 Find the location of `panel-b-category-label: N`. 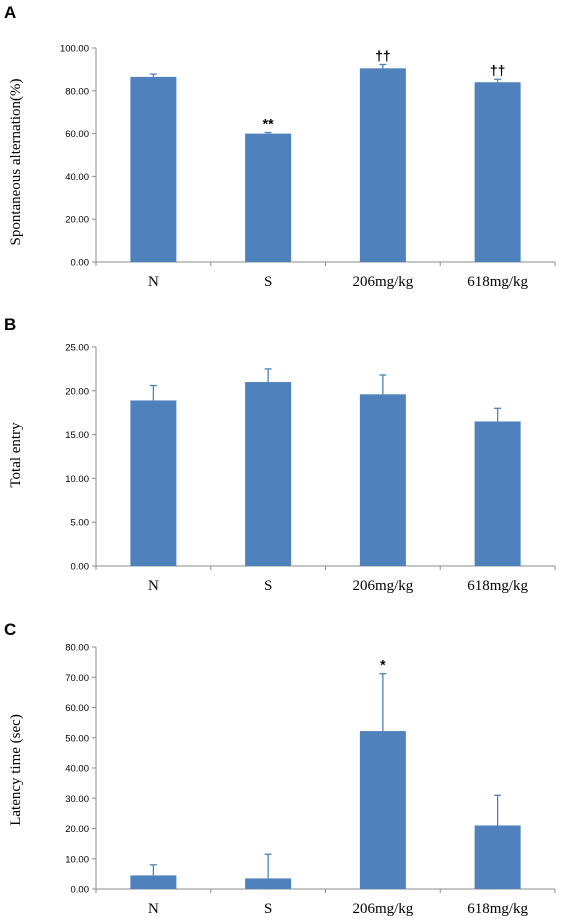

panel-b-category-label: N is located at coordinates (153, 586).